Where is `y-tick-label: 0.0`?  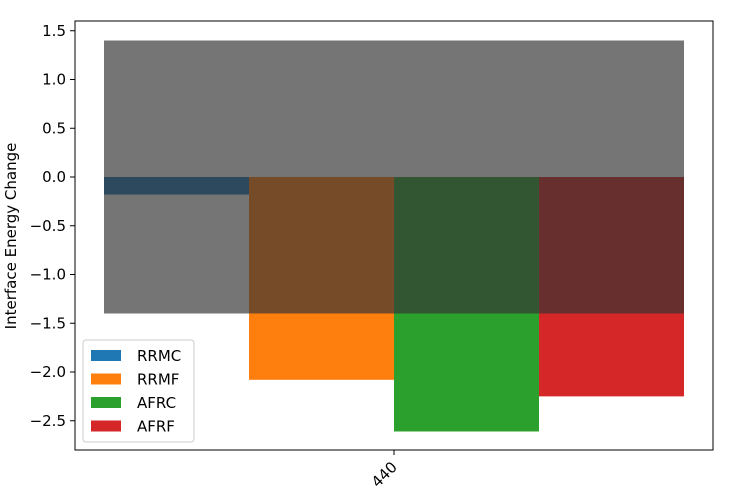 y-tick-label: 0.0 is located at coordinates (54, 177).